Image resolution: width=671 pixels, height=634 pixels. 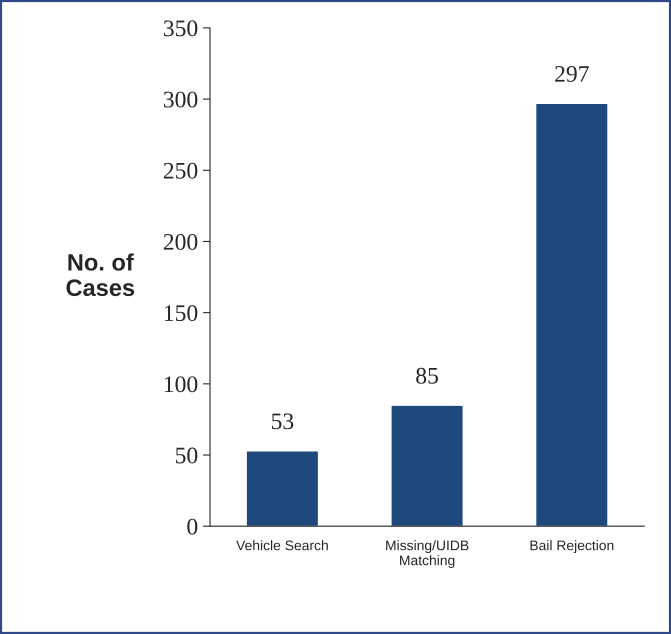 I want to click on y-tick-label: 100, so click(x=181, y=384).